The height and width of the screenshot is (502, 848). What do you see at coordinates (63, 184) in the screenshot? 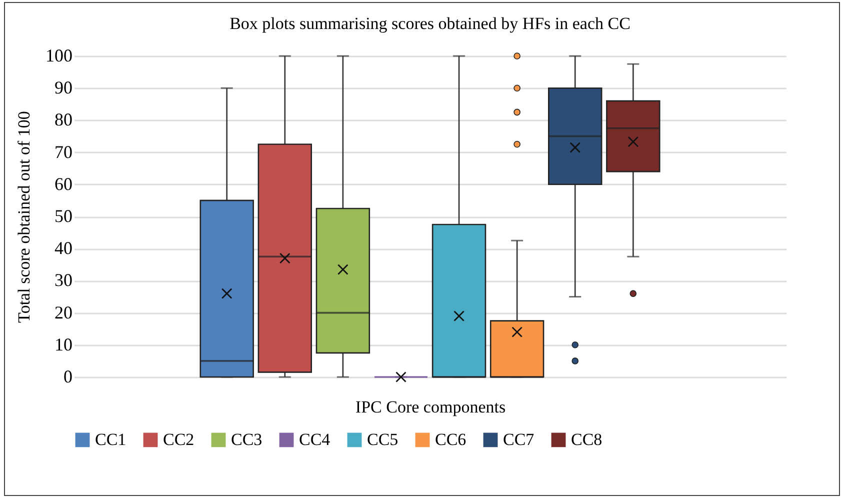
I see `y-tick-label: 60` at bounding box center [63, 184].